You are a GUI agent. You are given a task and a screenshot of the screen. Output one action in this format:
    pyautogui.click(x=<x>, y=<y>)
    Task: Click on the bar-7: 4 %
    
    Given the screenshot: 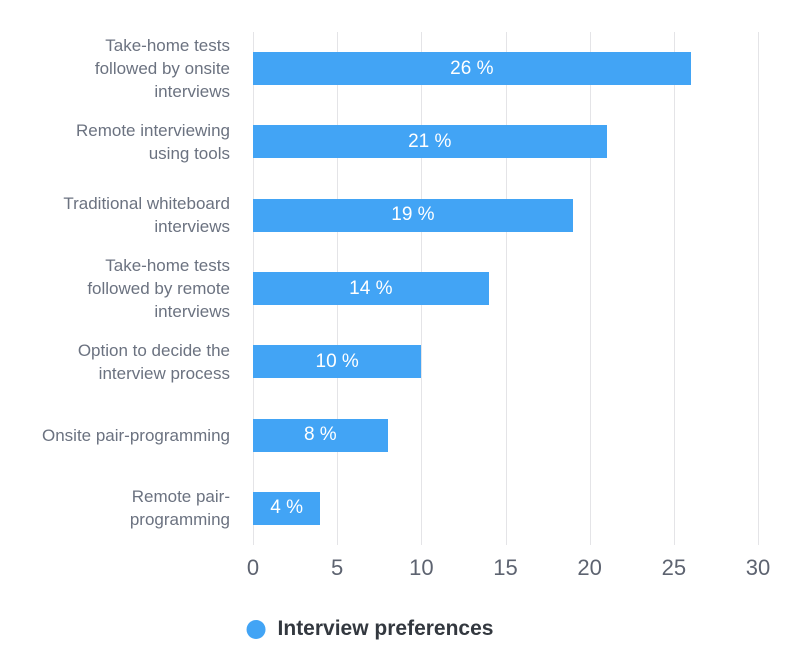 What is the action you would take?
    pyautogui.click(x=287, y=508)
    